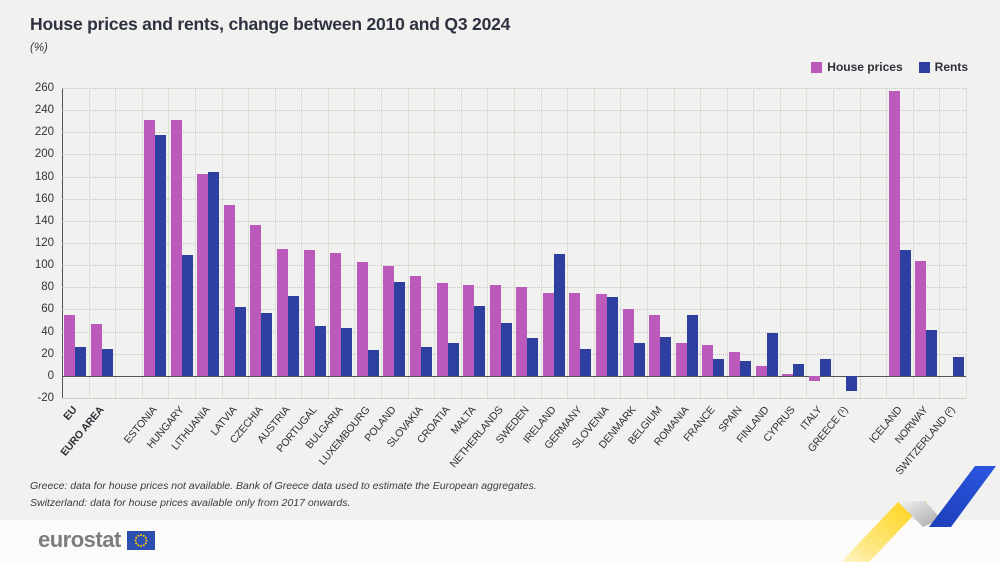 The width and height of the screenshot is (1000, 562). I want to click on y-tick-label: -20, so click(45, 398).